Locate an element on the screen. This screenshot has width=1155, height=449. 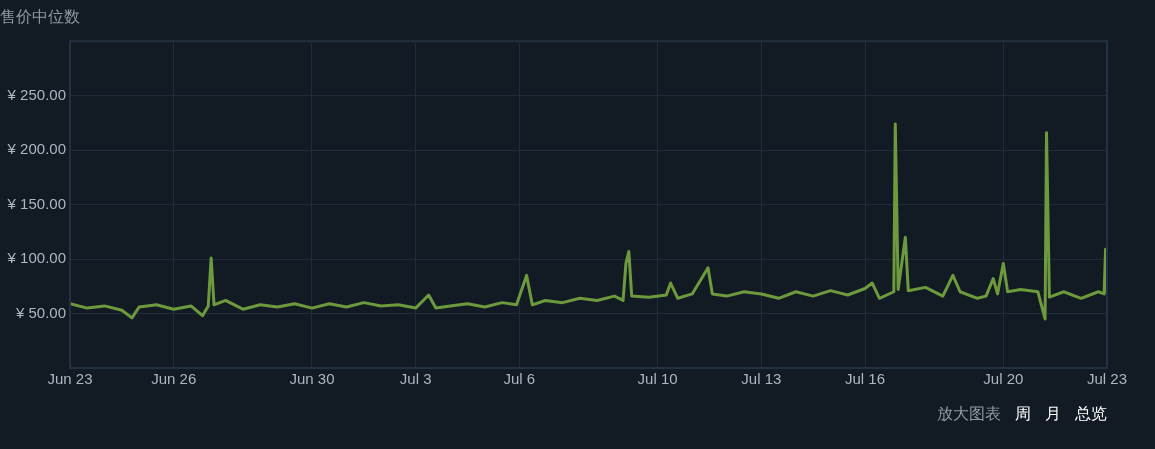
x-tick-label: Jul 10 is located at coordinates (657, 379).